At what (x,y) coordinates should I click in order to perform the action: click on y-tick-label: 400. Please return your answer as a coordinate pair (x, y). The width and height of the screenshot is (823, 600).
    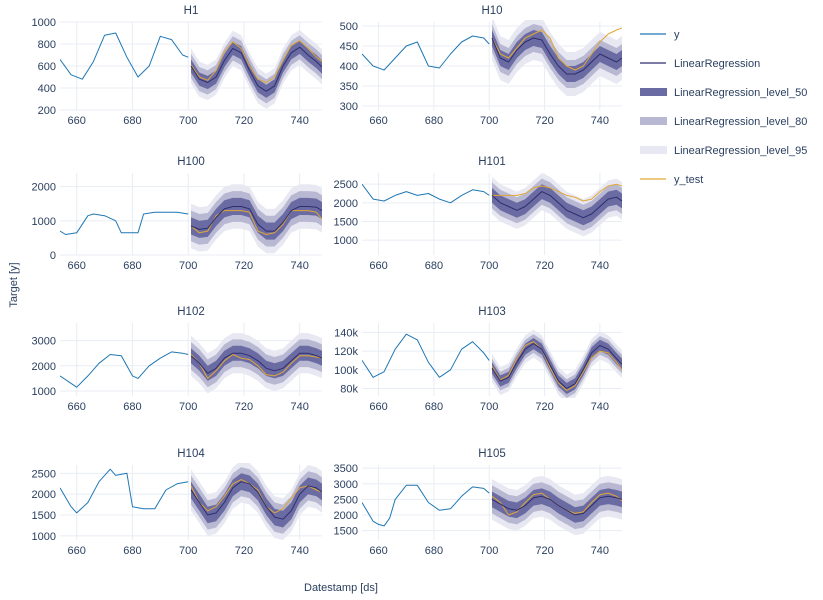
    Looking at the image, I should click on (47, 89).